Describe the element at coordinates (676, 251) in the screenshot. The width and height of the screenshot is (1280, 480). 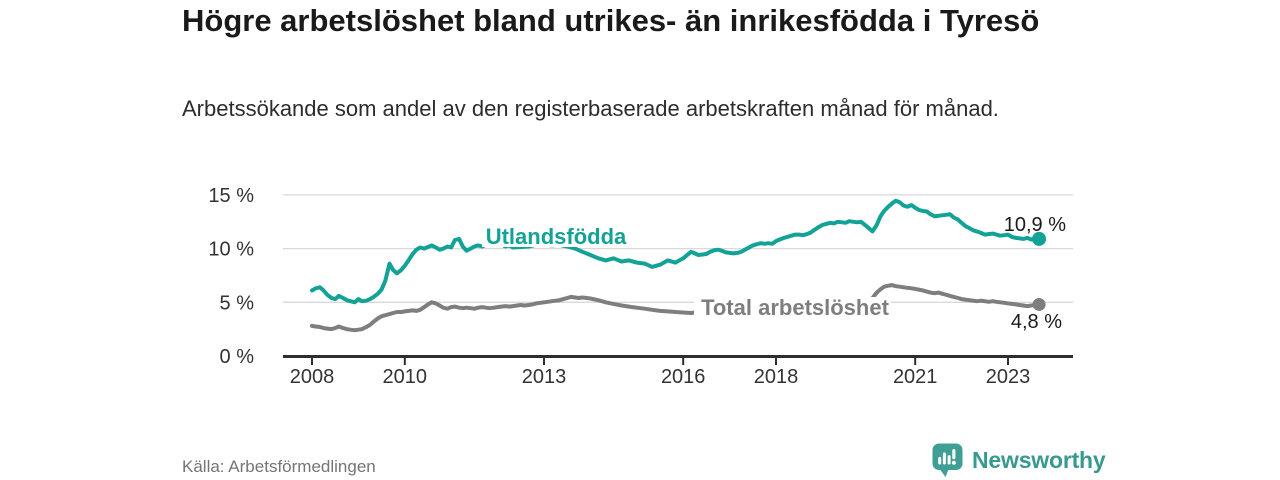
I see `foreign-born-line` at that location.